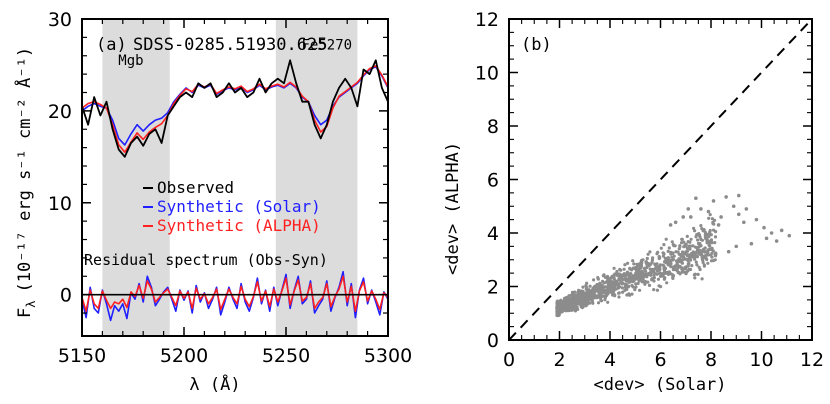 Image resolution: width=830 pixels, height=404 pixels. I want to click on y-axis-label: Fλ (10⁻¹⁷ erg s⁻¹ cm⁻² Å⁻¹), so click(25, 182).